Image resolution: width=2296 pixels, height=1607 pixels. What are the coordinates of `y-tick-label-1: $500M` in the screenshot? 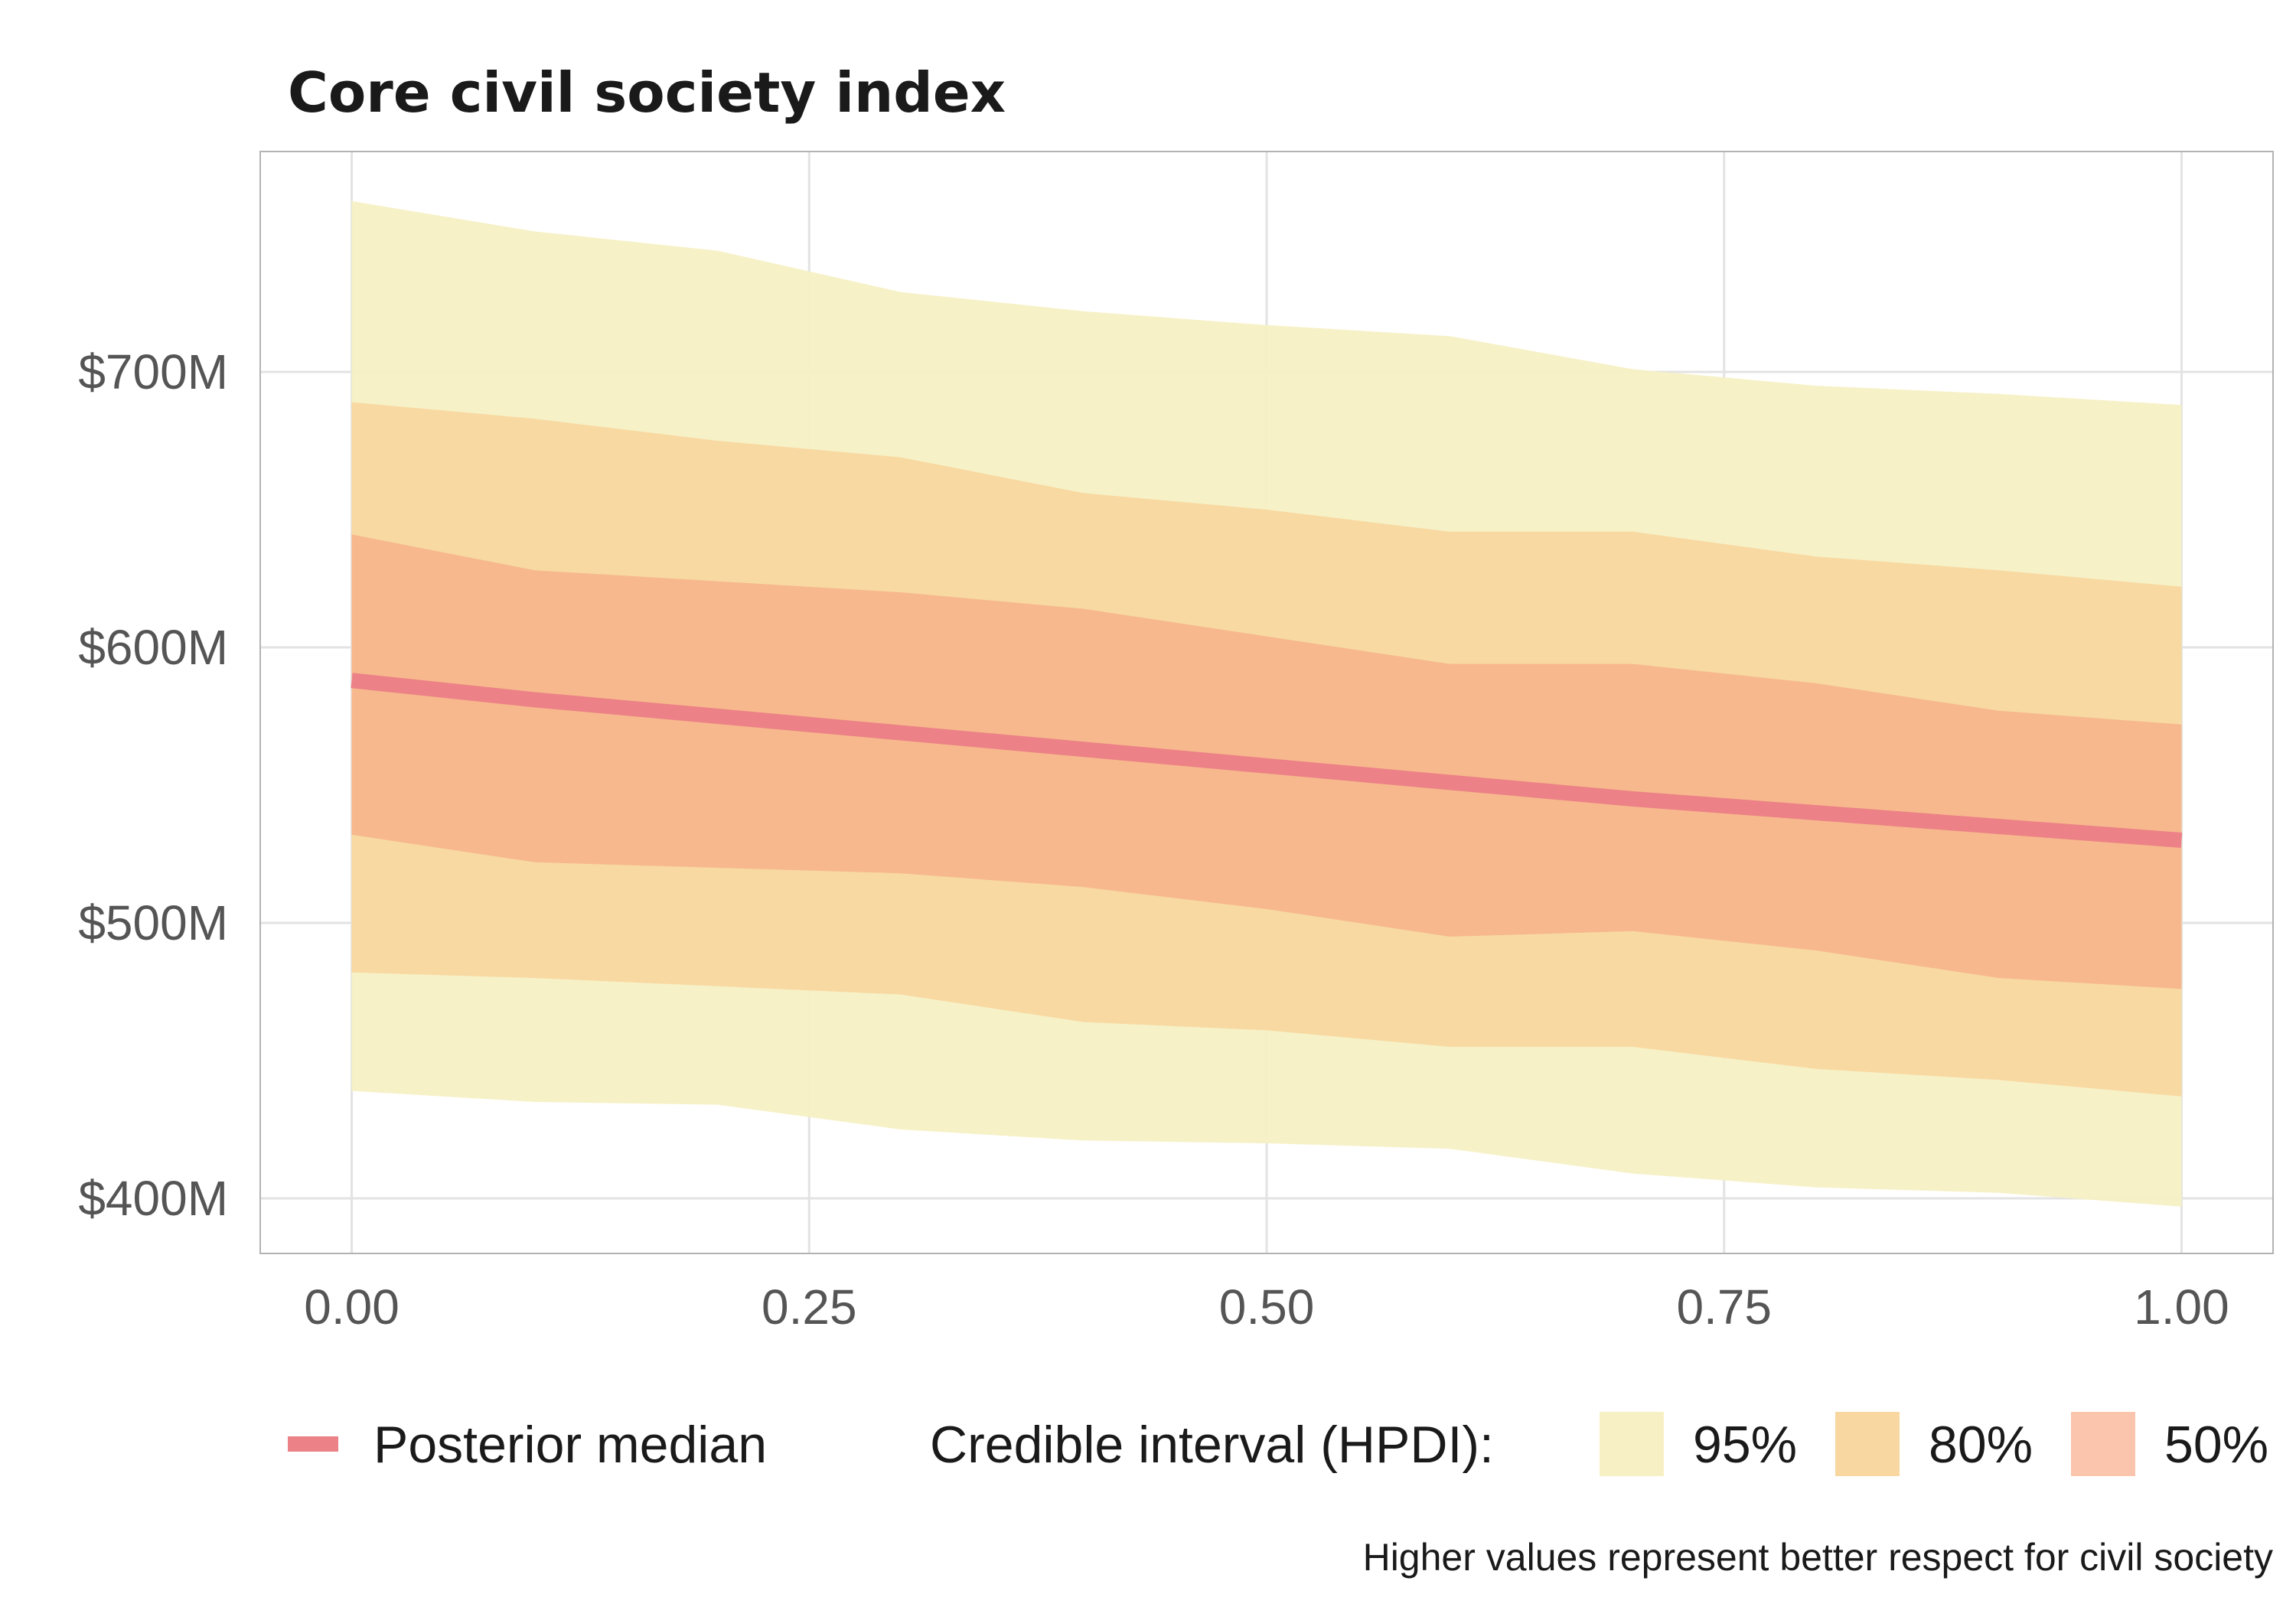 It's located at (153, 922).